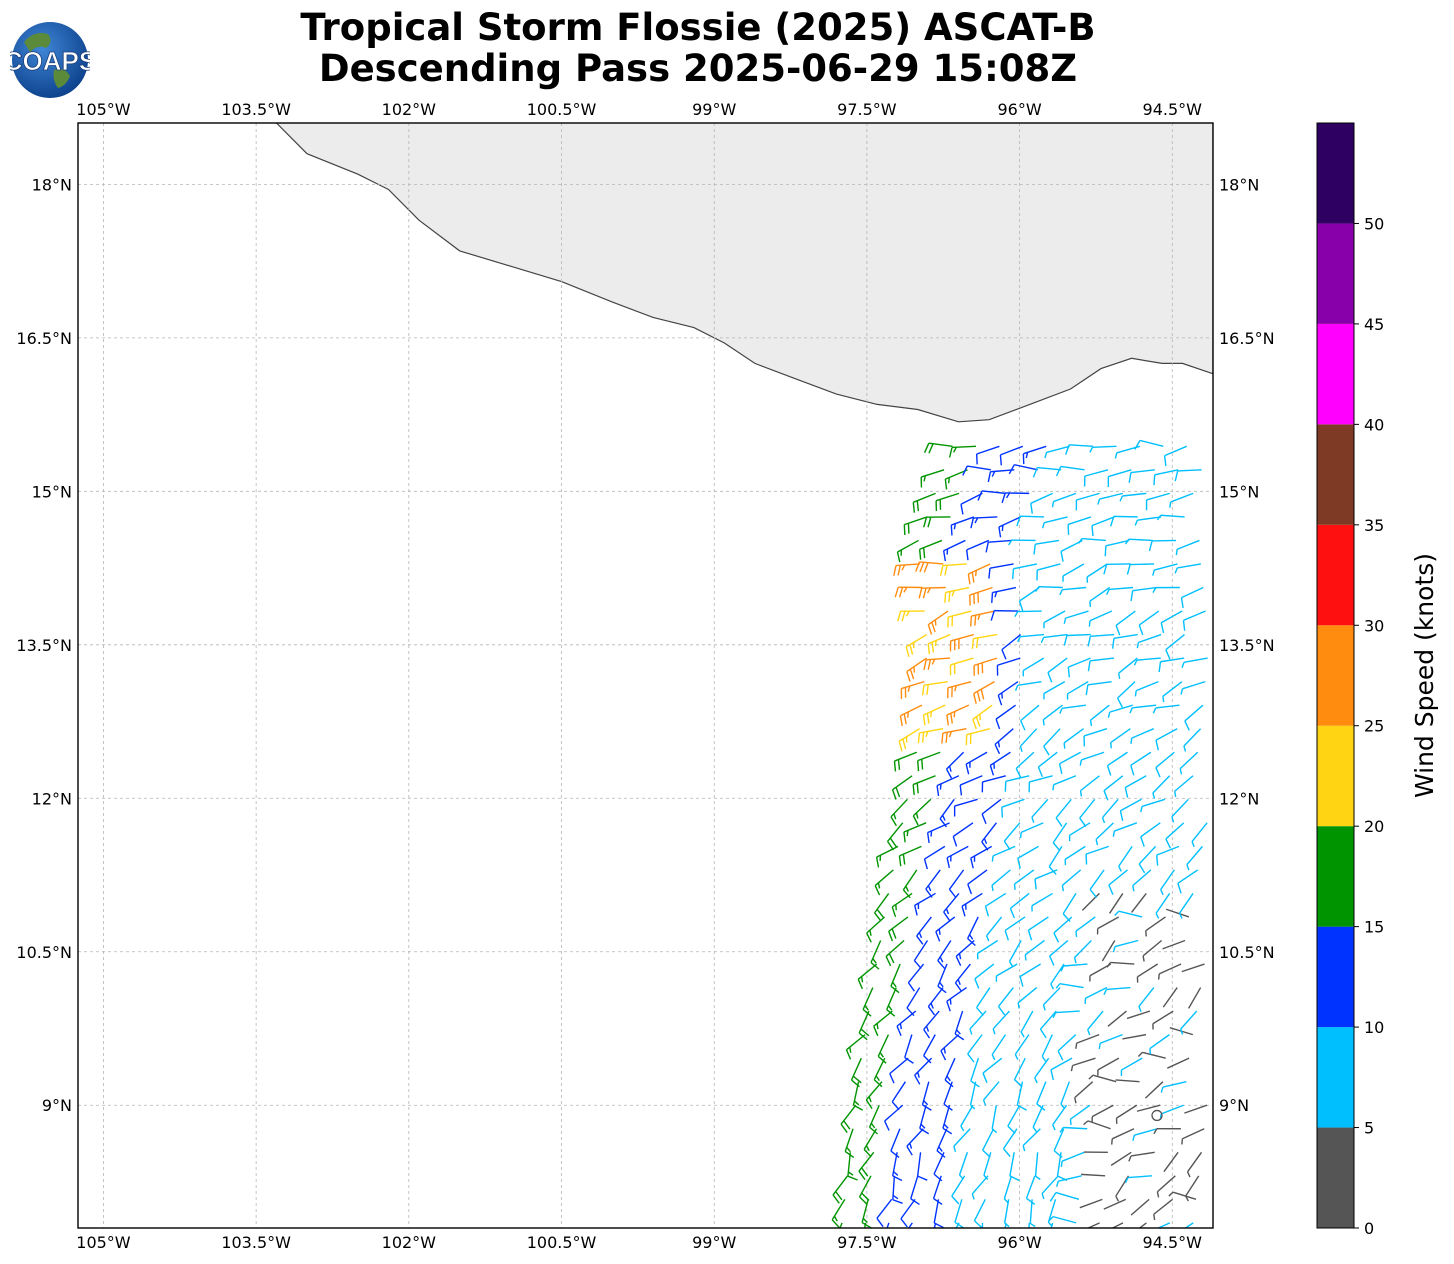 The width and height of the screenshot is (1454, 1264). What do you see at coordinates (44, 952) in the screenshot?
I see `y-tick-label-left: 10.5°N` at bounding box center [44, 952].